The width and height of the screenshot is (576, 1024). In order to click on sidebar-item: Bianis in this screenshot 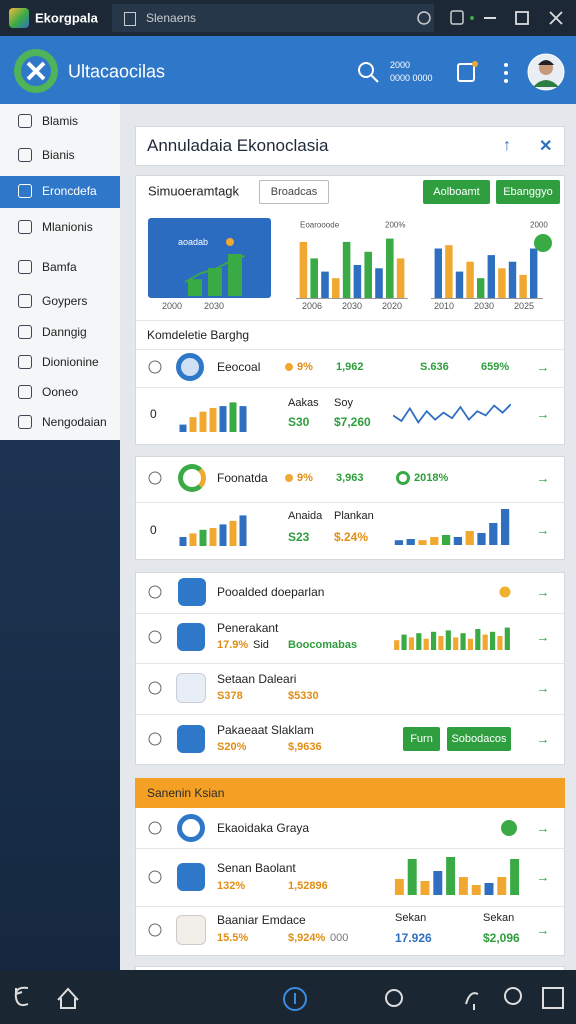, I will do `click(58, 155)`.